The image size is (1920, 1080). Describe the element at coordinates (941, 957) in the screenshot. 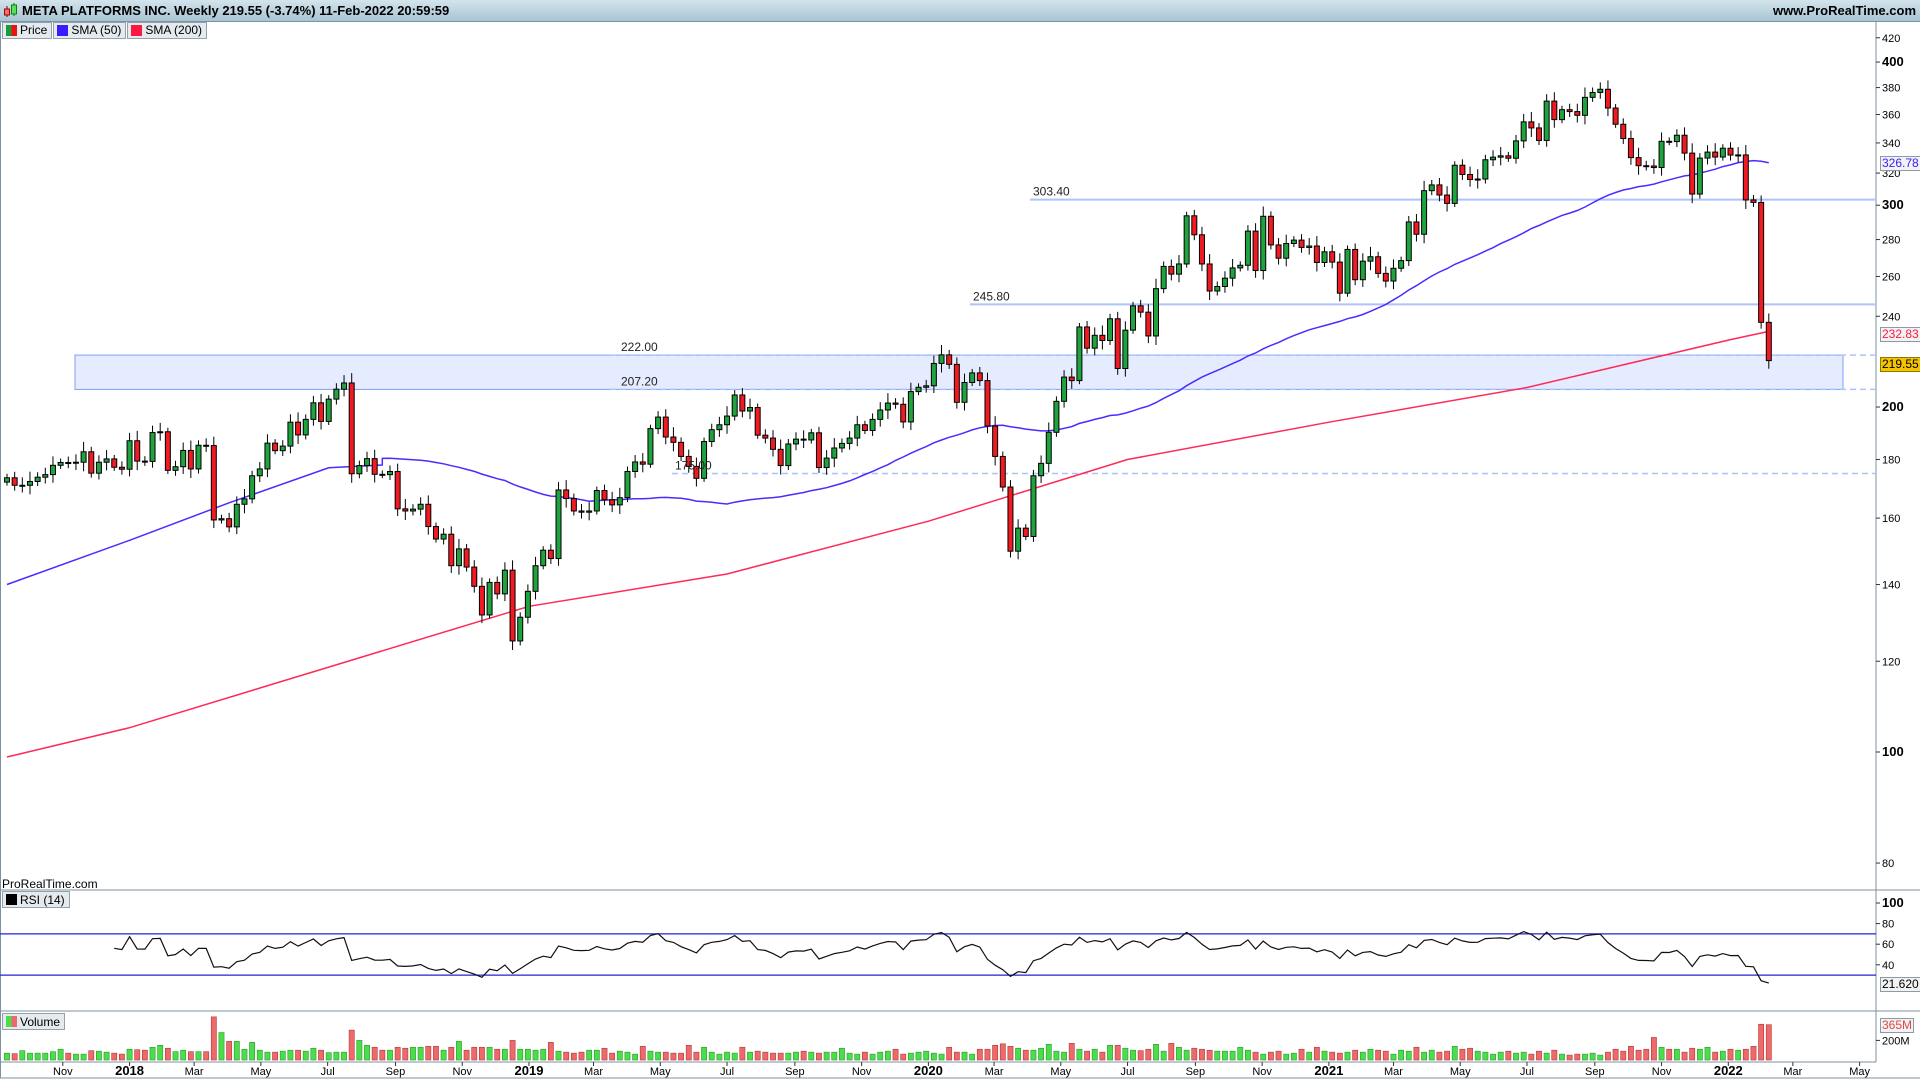

I see `rsi-line` at that location.